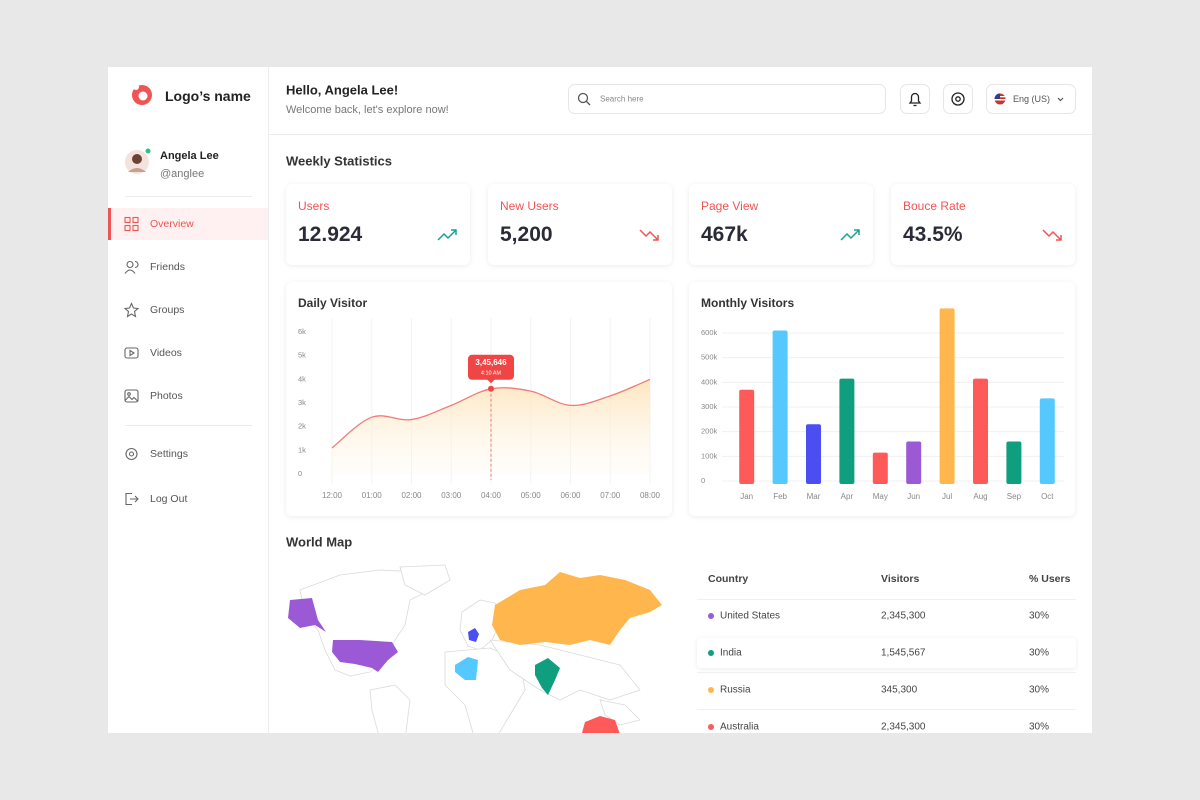 This screenshot has height=800, width=1200. What do you see at coordinates (727, 99) in the screenshot?
I see `search-box` at bounding box center [727, 99].